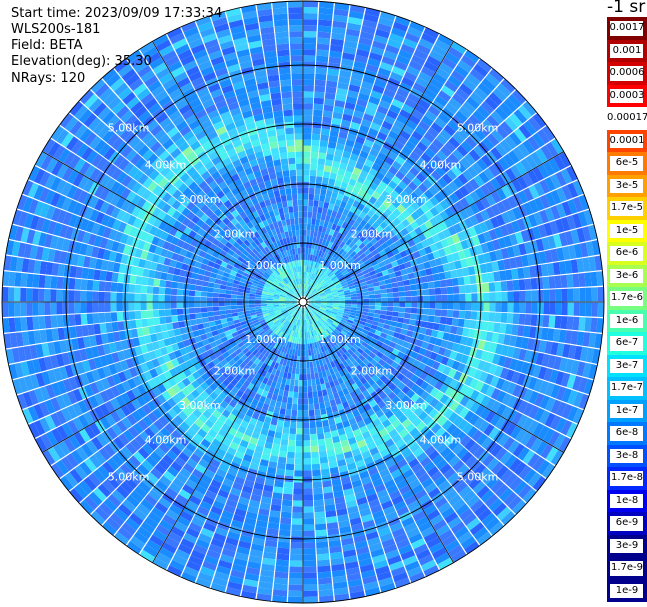  What do you see at coordinates (422, 404) in the screenshot?
I see `ray` at bounding box center [422, 404].